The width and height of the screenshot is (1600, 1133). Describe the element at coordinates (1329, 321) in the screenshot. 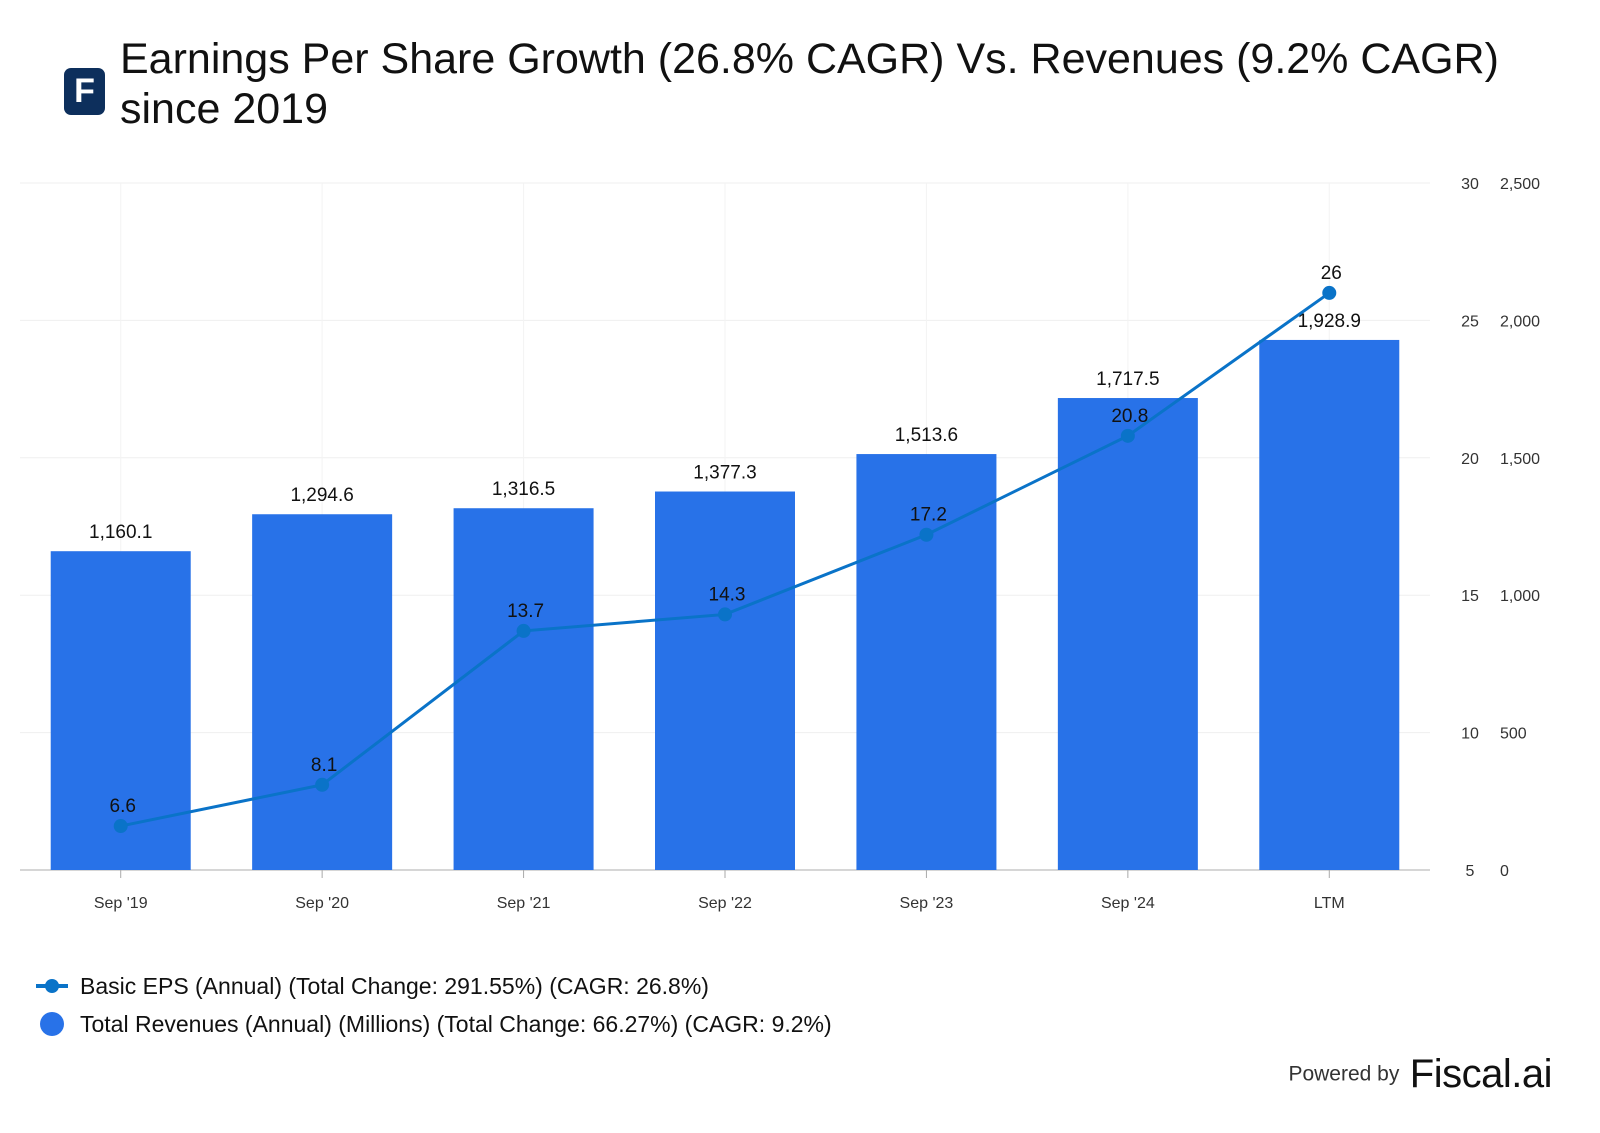

I see `revenue-bar-label: 1,928.9` at that location.